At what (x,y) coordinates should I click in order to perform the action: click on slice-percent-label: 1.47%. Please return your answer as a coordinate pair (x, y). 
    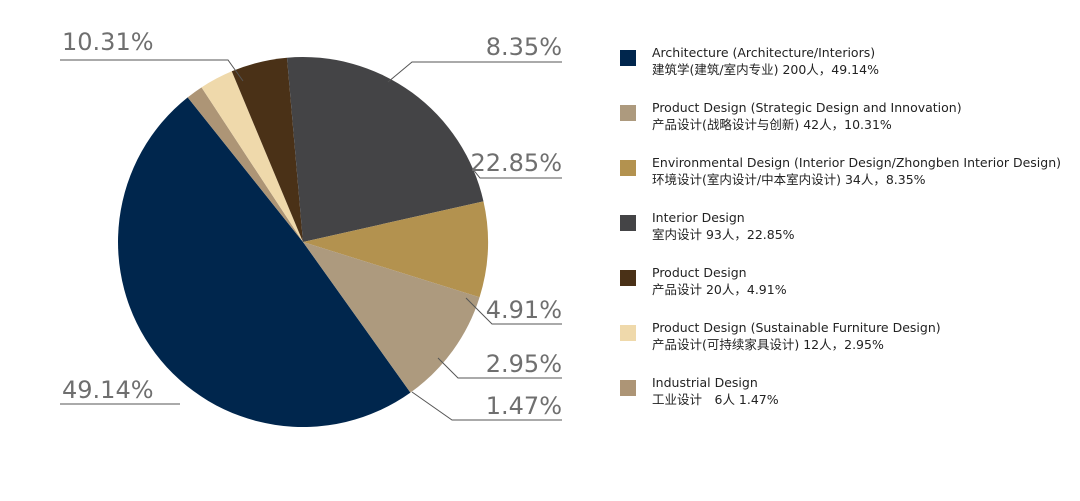
    Looking at the image, I should click on (524, 406).